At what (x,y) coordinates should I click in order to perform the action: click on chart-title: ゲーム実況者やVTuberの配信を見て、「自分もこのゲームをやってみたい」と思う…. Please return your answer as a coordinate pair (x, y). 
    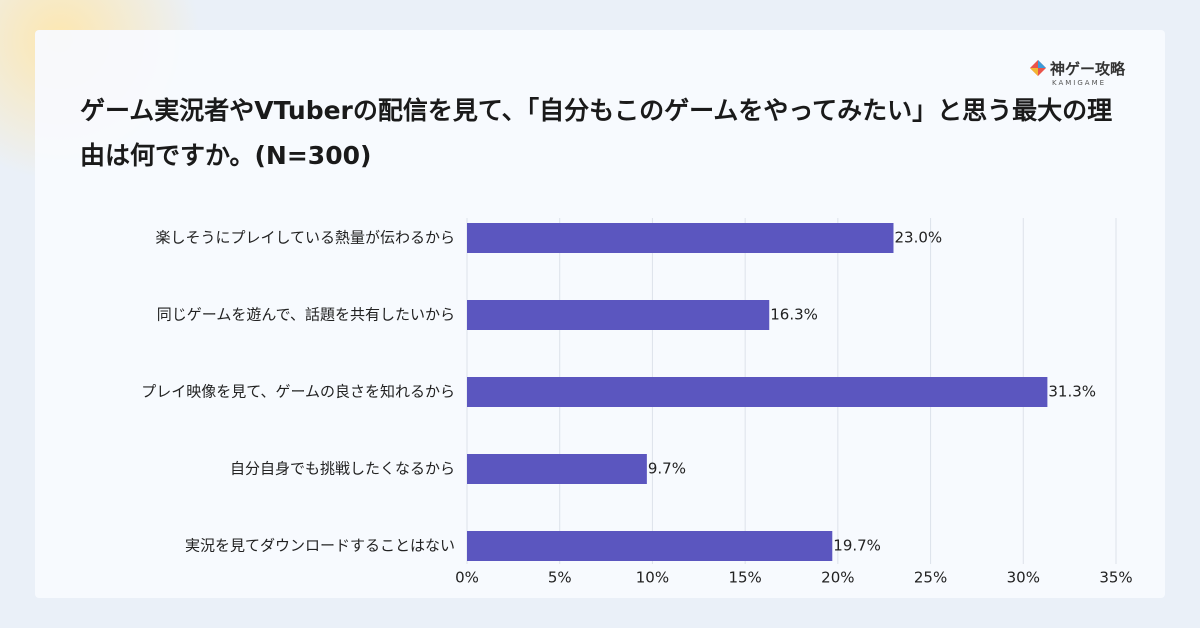
    Looking at the image, I should click on (596, 133).